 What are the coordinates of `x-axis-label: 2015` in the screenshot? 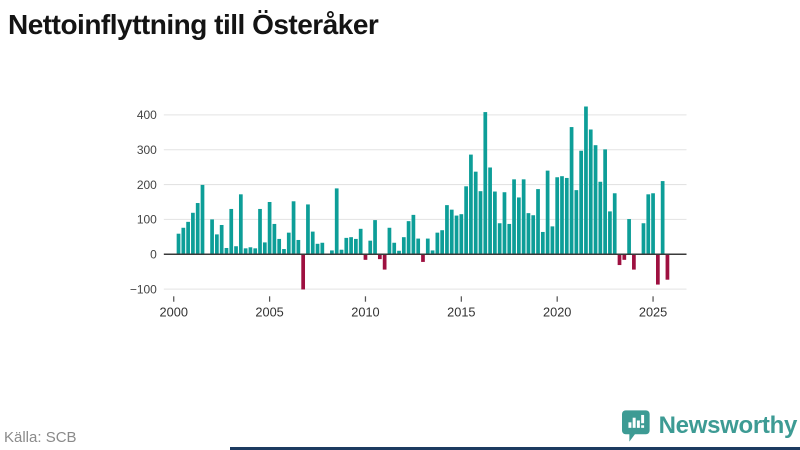 It's located at (461, 311).